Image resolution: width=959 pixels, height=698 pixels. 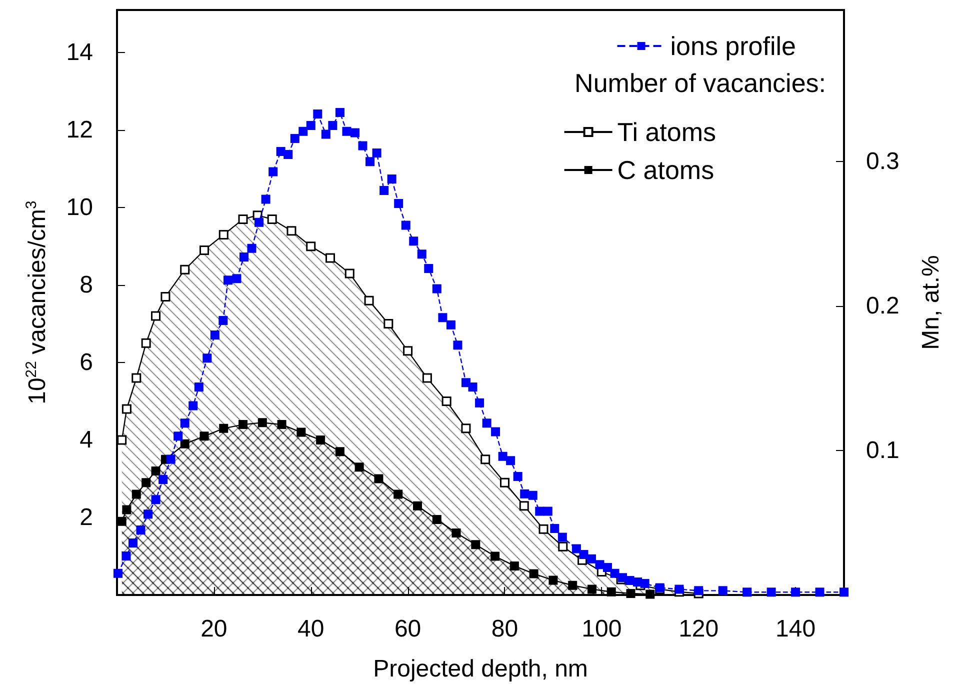 I want to click on legend-label: Ti atoms, so click(x=666, y=132).